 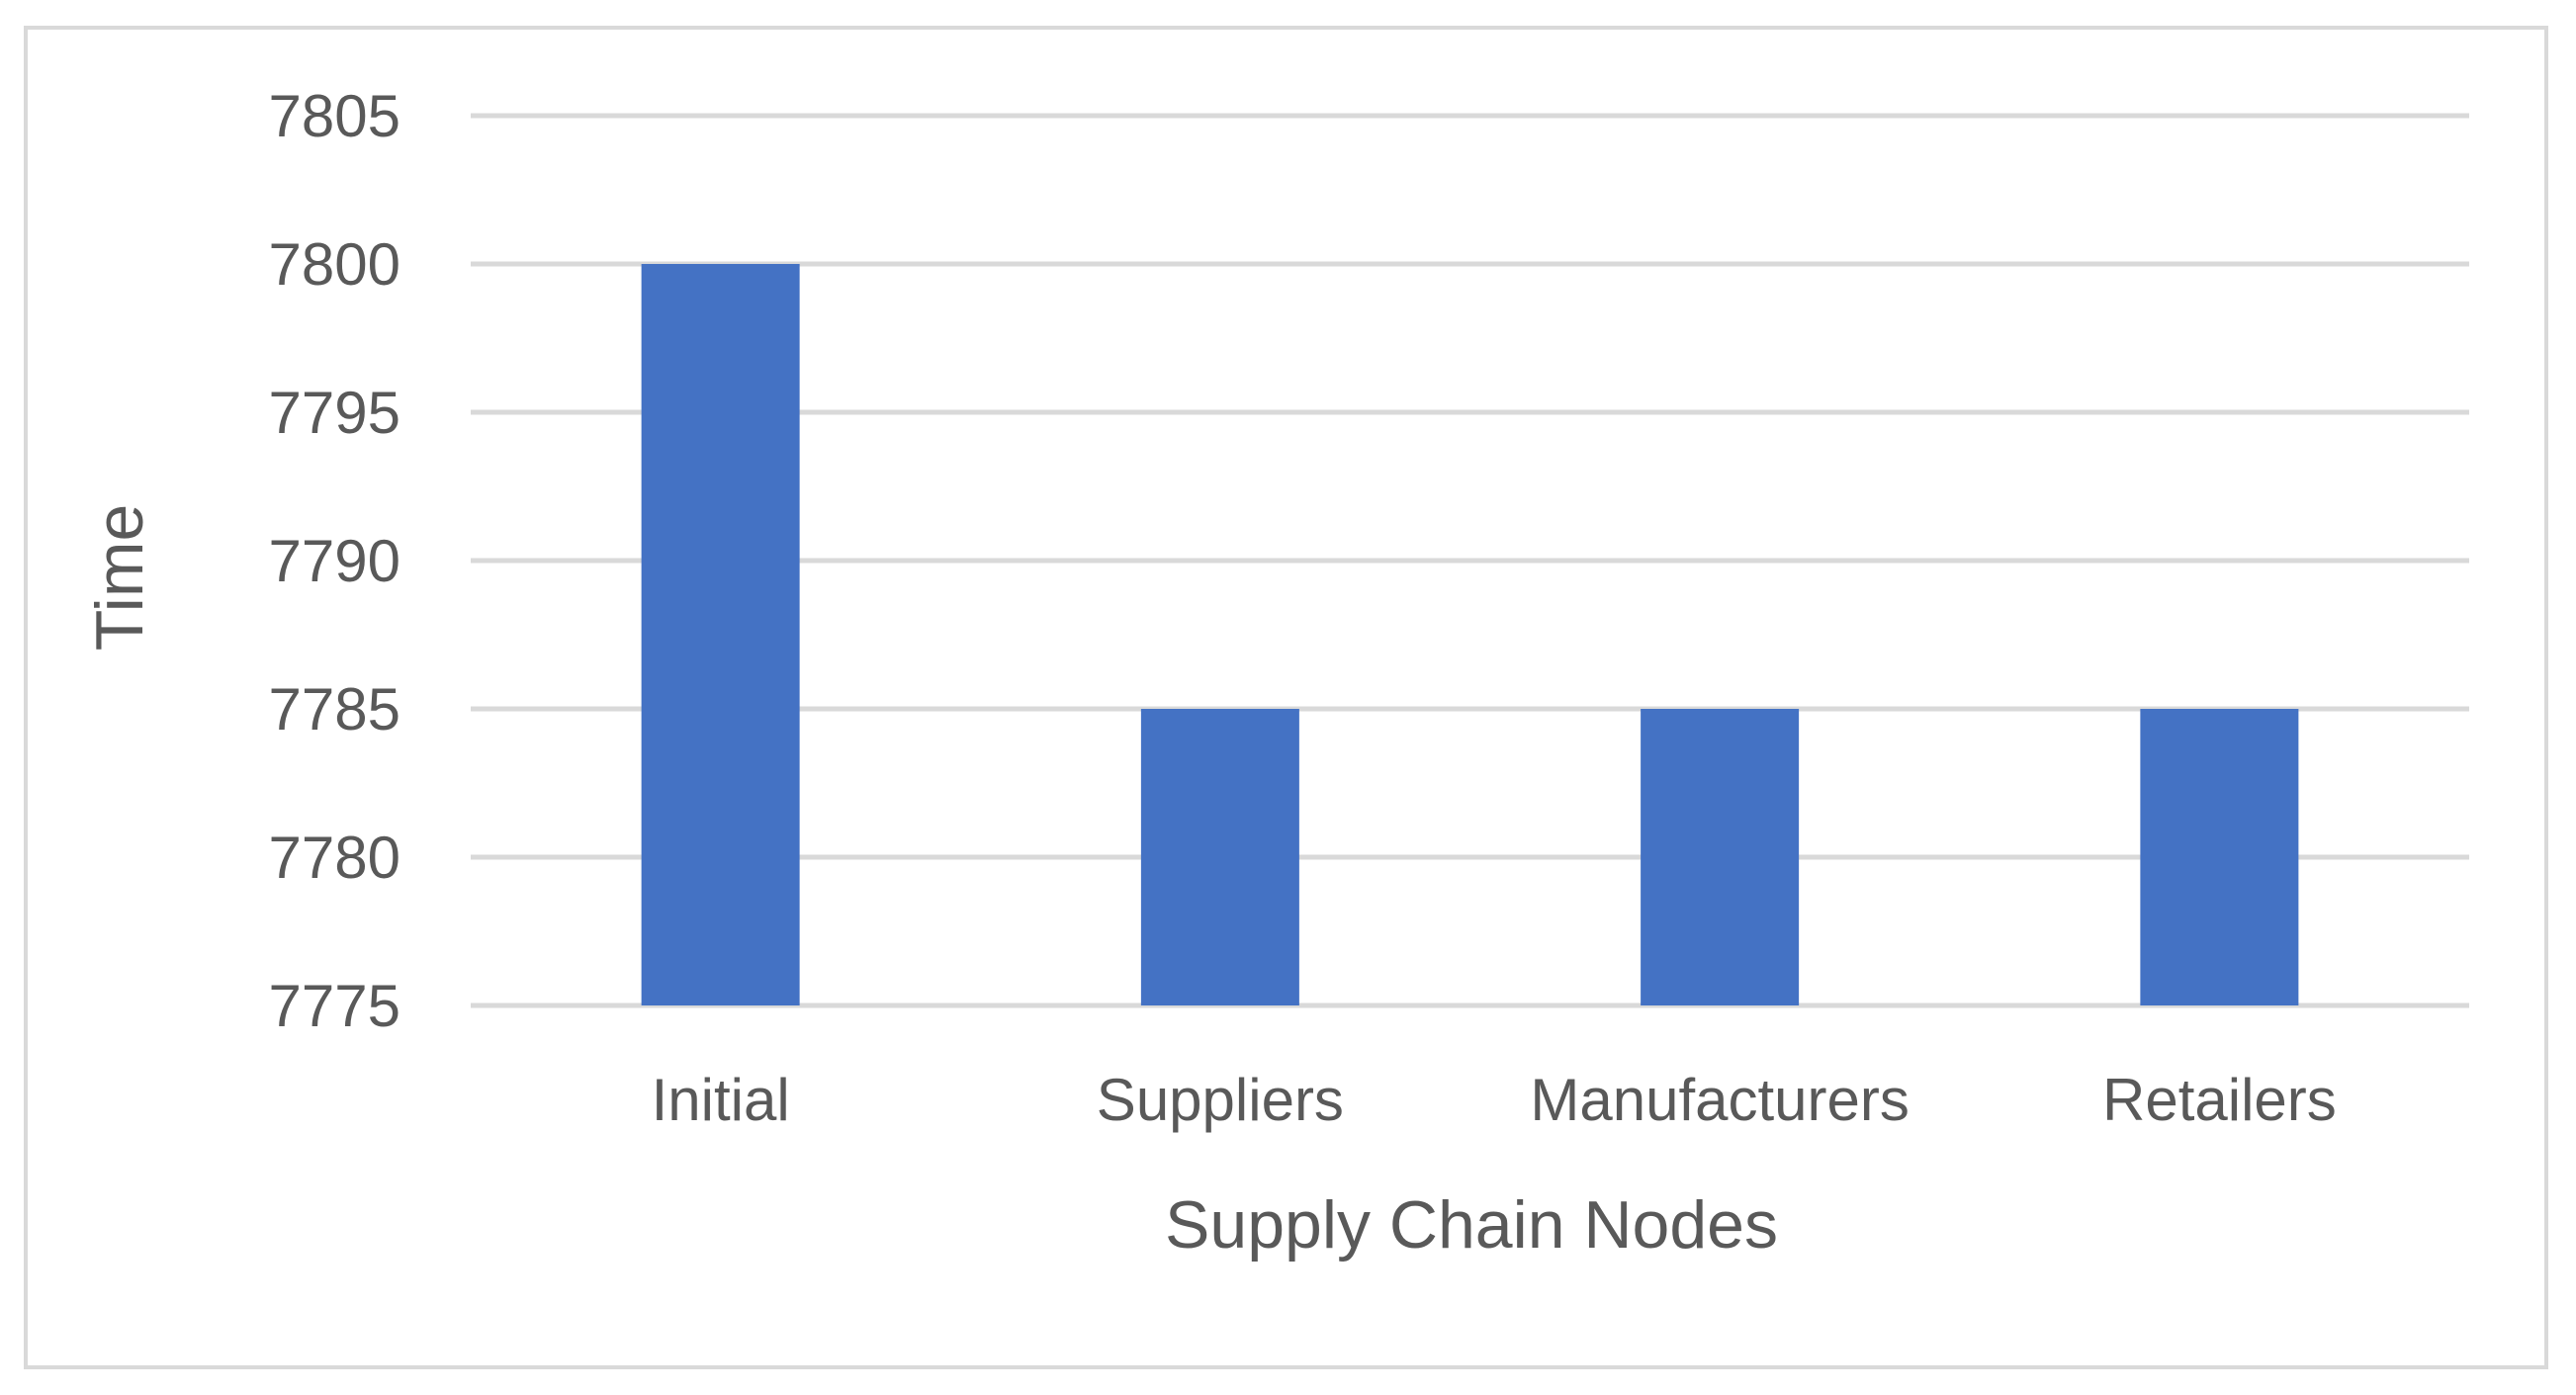 I want to click on bar-manufacturers, so click(x=1720, y=857).